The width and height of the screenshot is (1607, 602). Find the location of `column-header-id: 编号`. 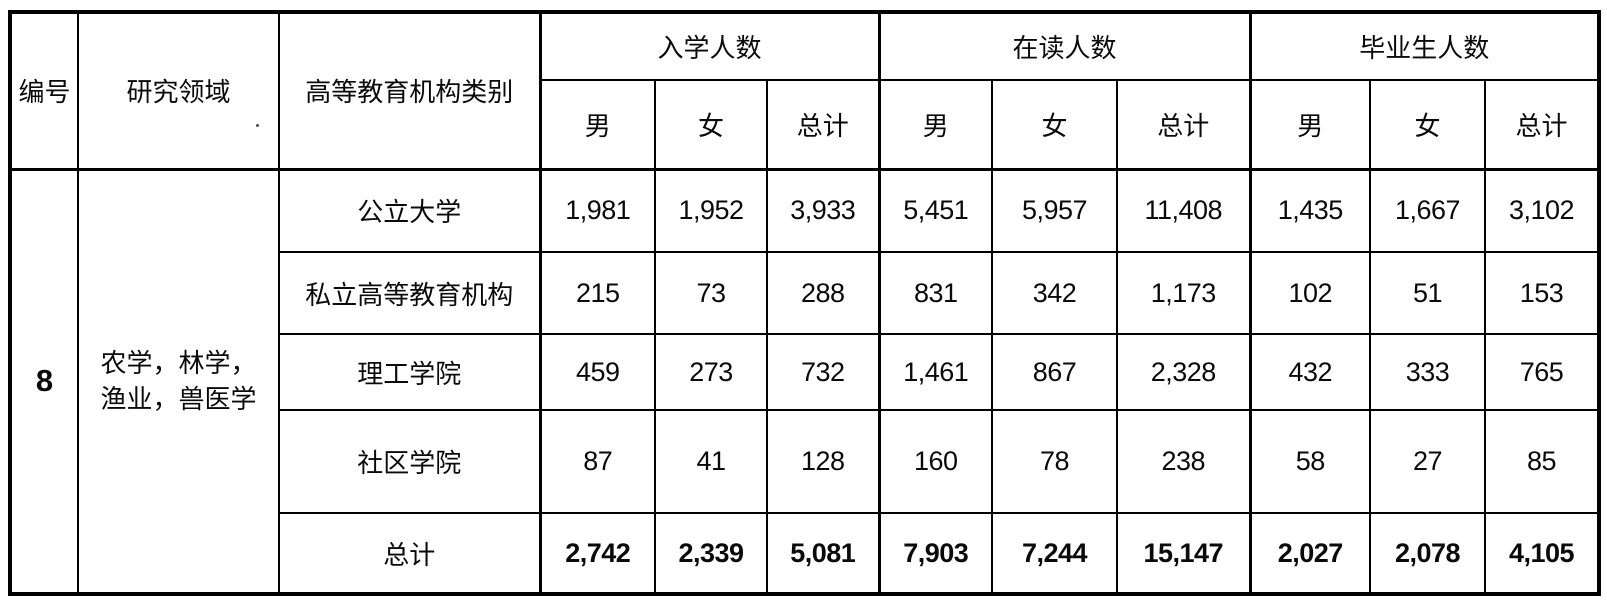

column-header-id: 编号 is located at coordinates (44, 90).